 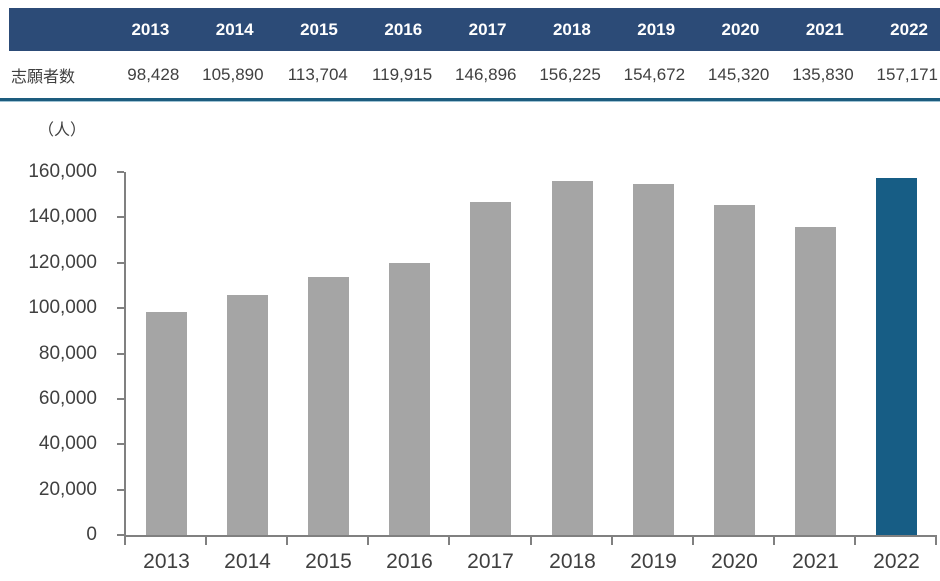 I want to click on year-header-row: 2013 2014 2015 2016 2017 2018 2019 2020 2021 2022, so click(x=474, y=29).